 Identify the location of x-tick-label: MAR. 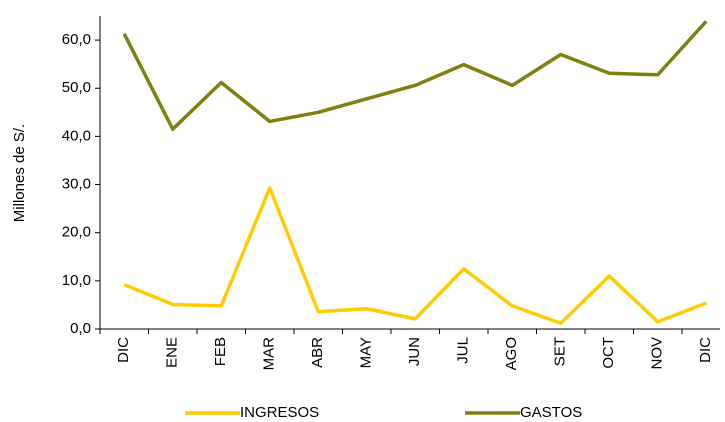
(269, 354).